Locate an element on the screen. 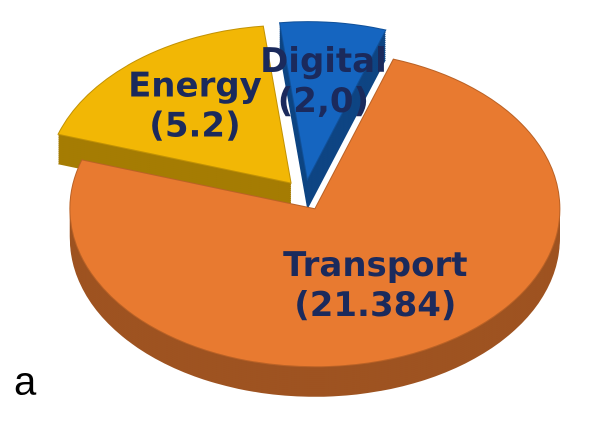  panel-label: a is located at coordinates (25, 382).